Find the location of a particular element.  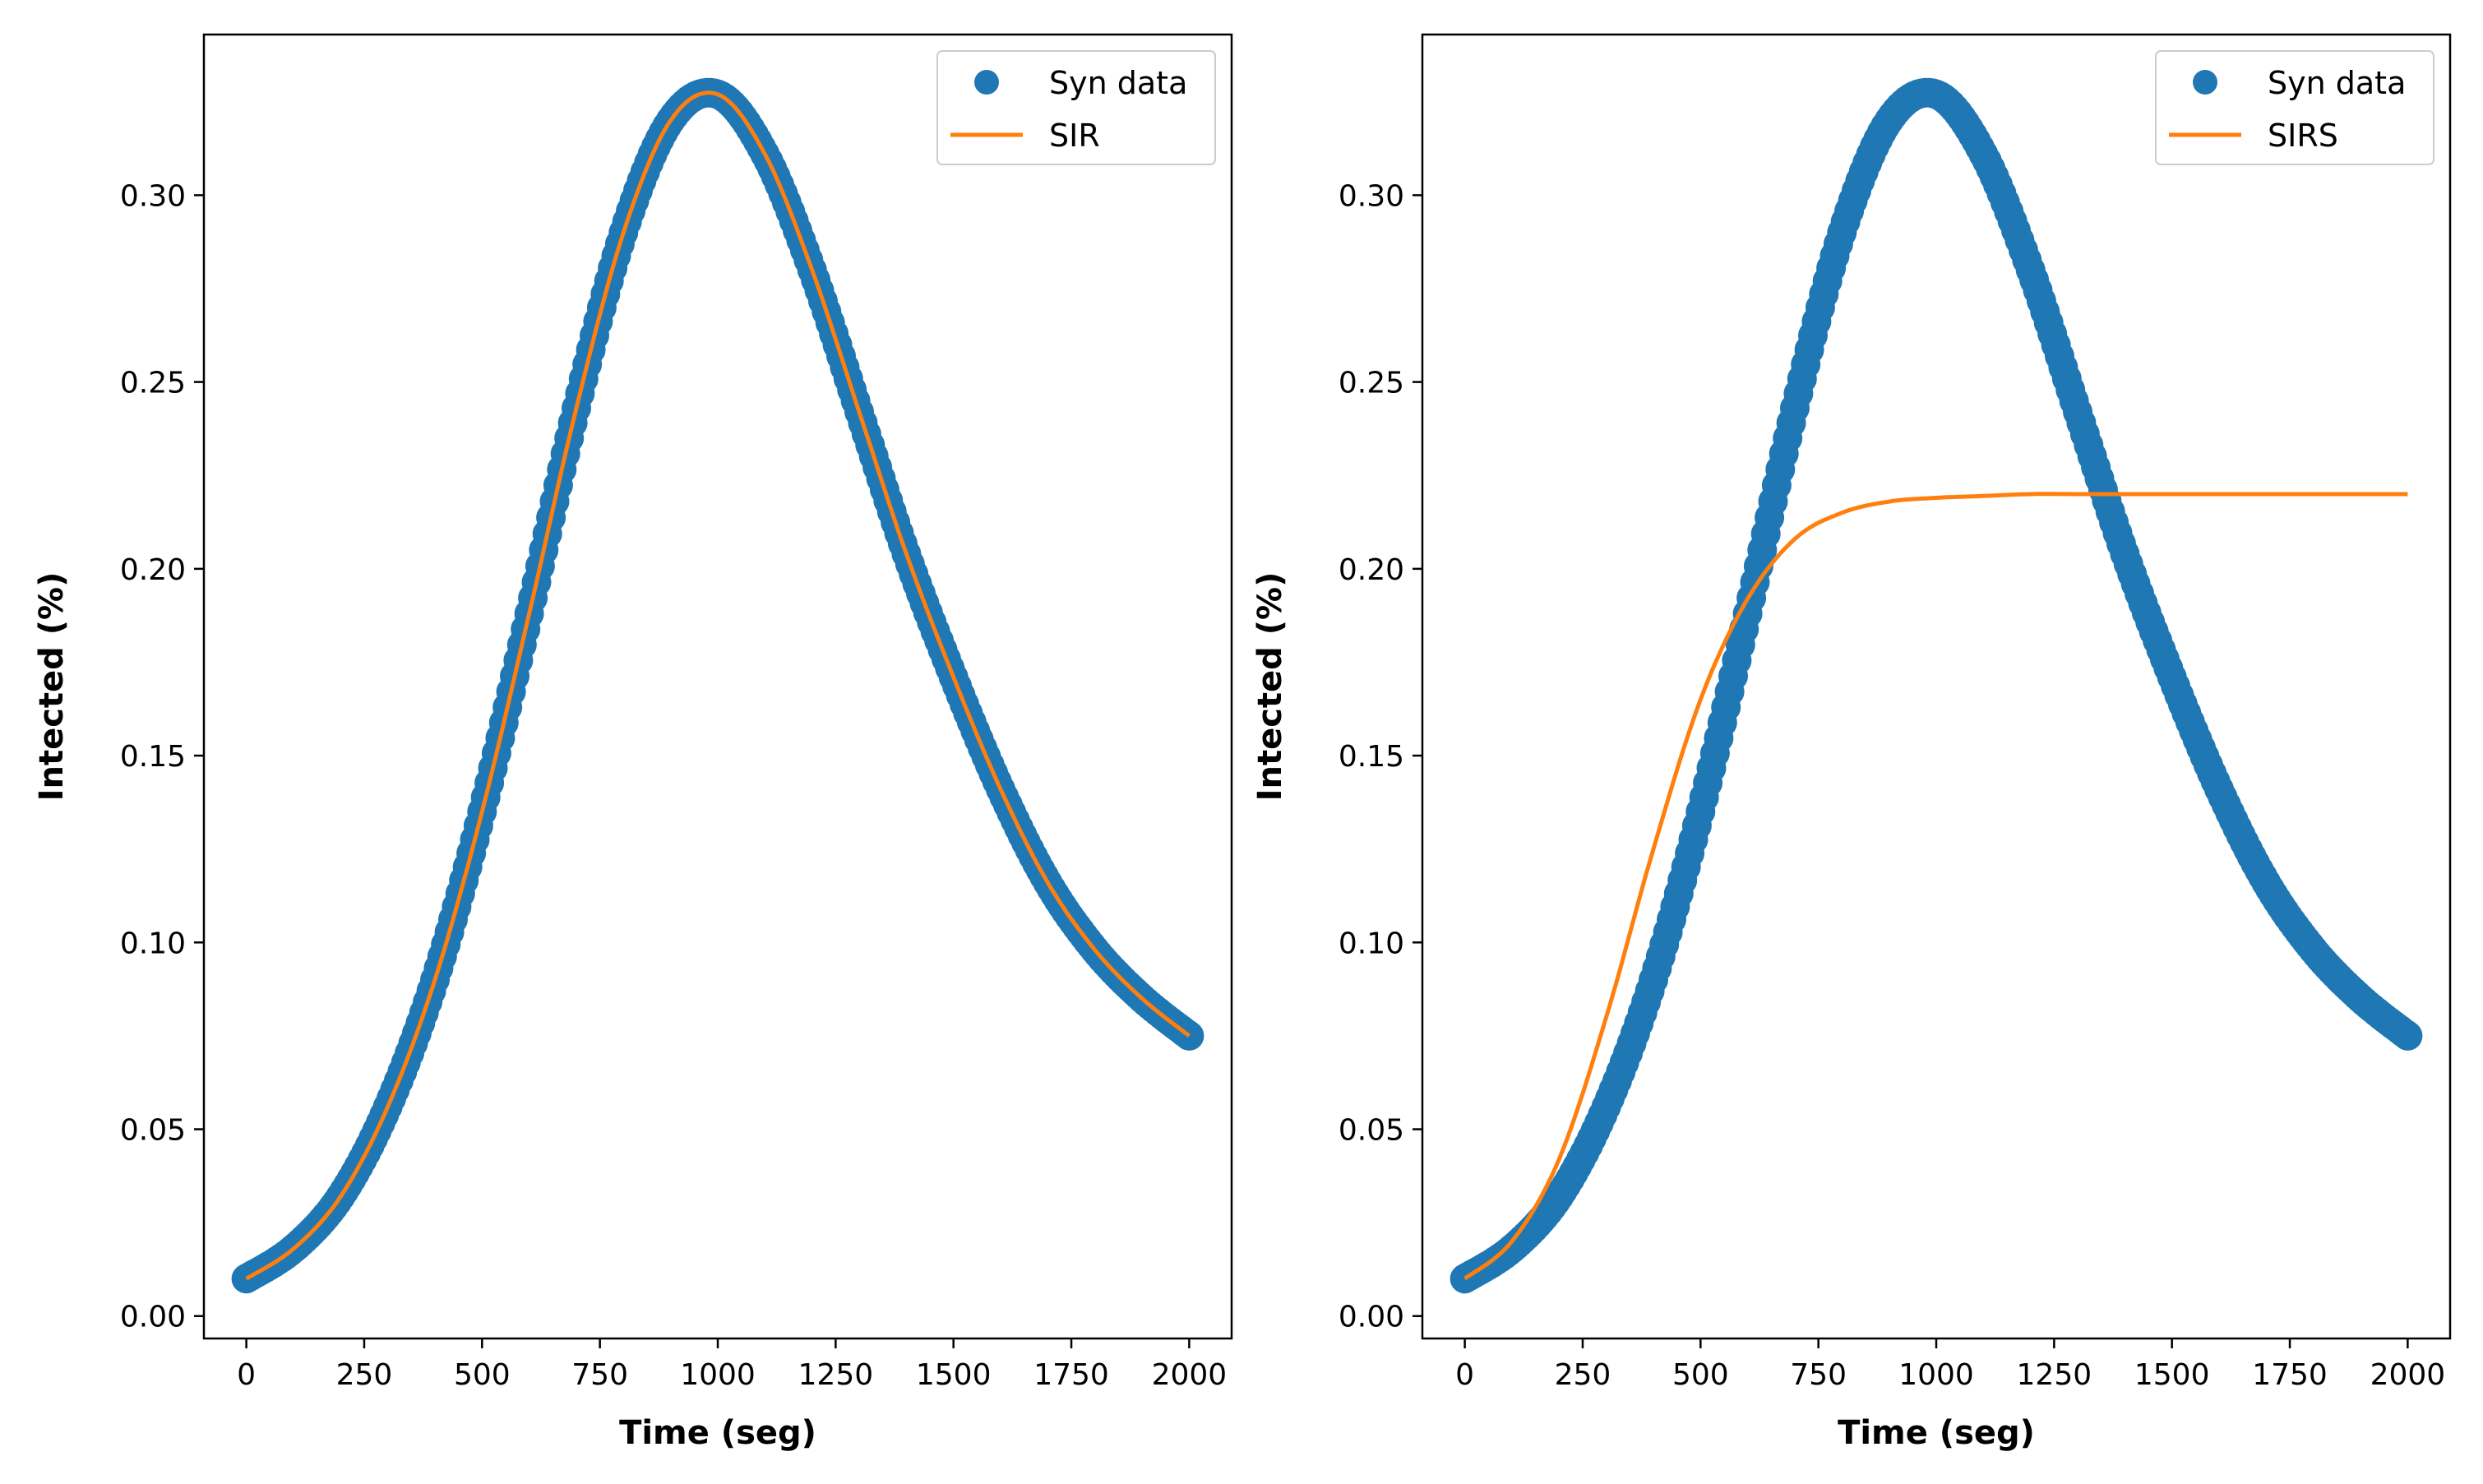

data-point is located at coordinates (2408, 1035).